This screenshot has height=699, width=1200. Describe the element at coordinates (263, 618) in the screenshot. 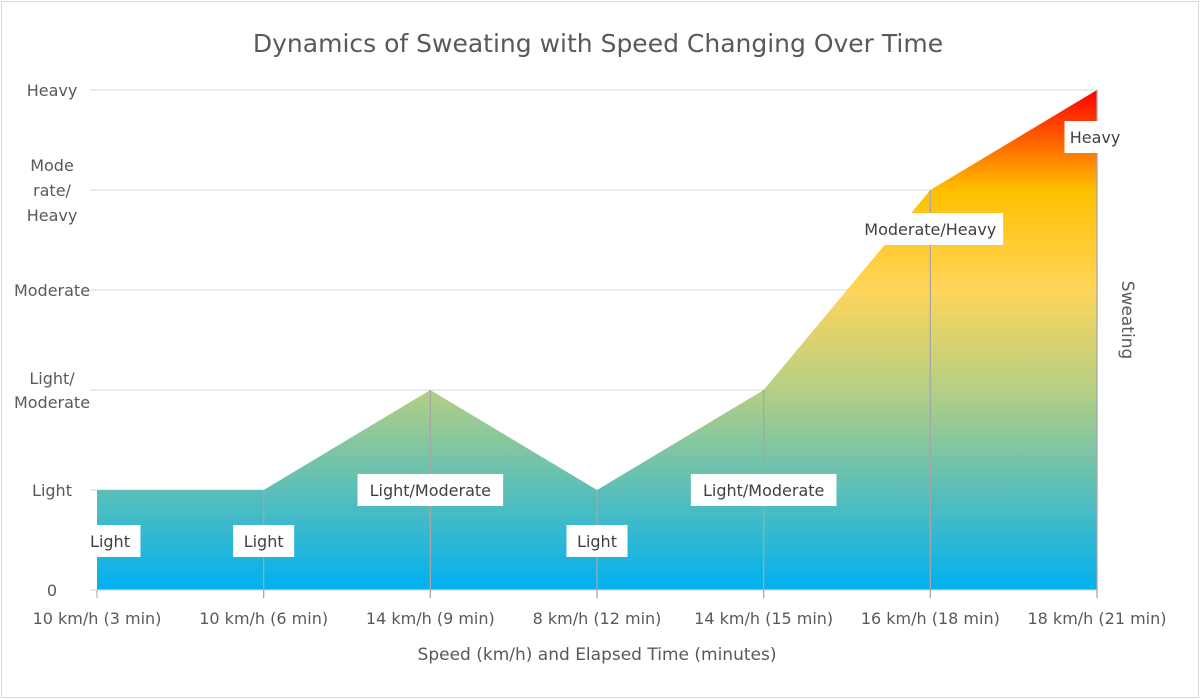

I see `x-tick-label: 10 km/h (6 min)` at that location.